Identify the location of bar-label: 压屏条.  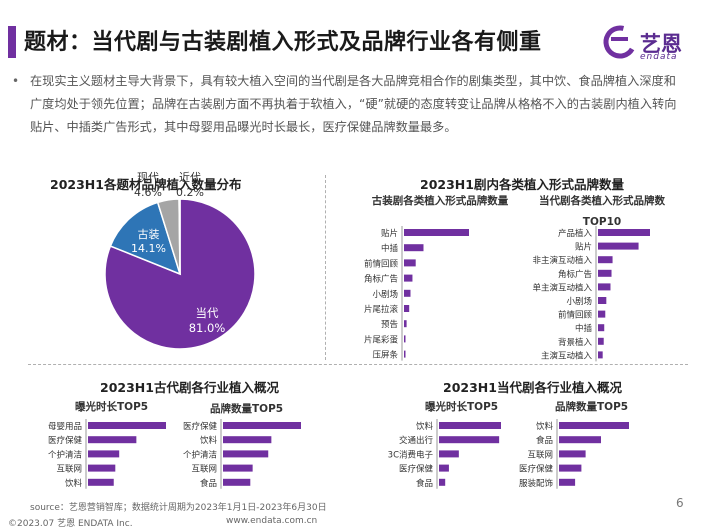
(385, 355).